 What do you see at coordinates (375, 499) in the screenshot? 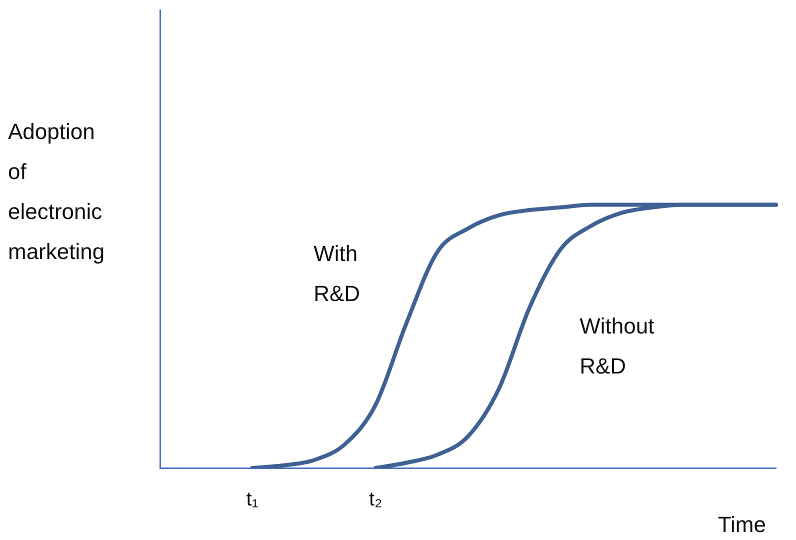
I see `x-tick-label: t₂` at bounding box center [375, 499].